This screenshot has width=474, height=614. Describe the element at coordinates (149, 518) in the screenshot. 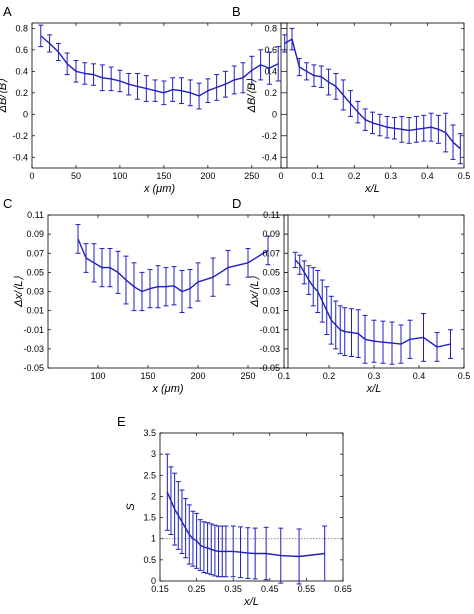

I see `y-tick-label: 1.5` at that location.